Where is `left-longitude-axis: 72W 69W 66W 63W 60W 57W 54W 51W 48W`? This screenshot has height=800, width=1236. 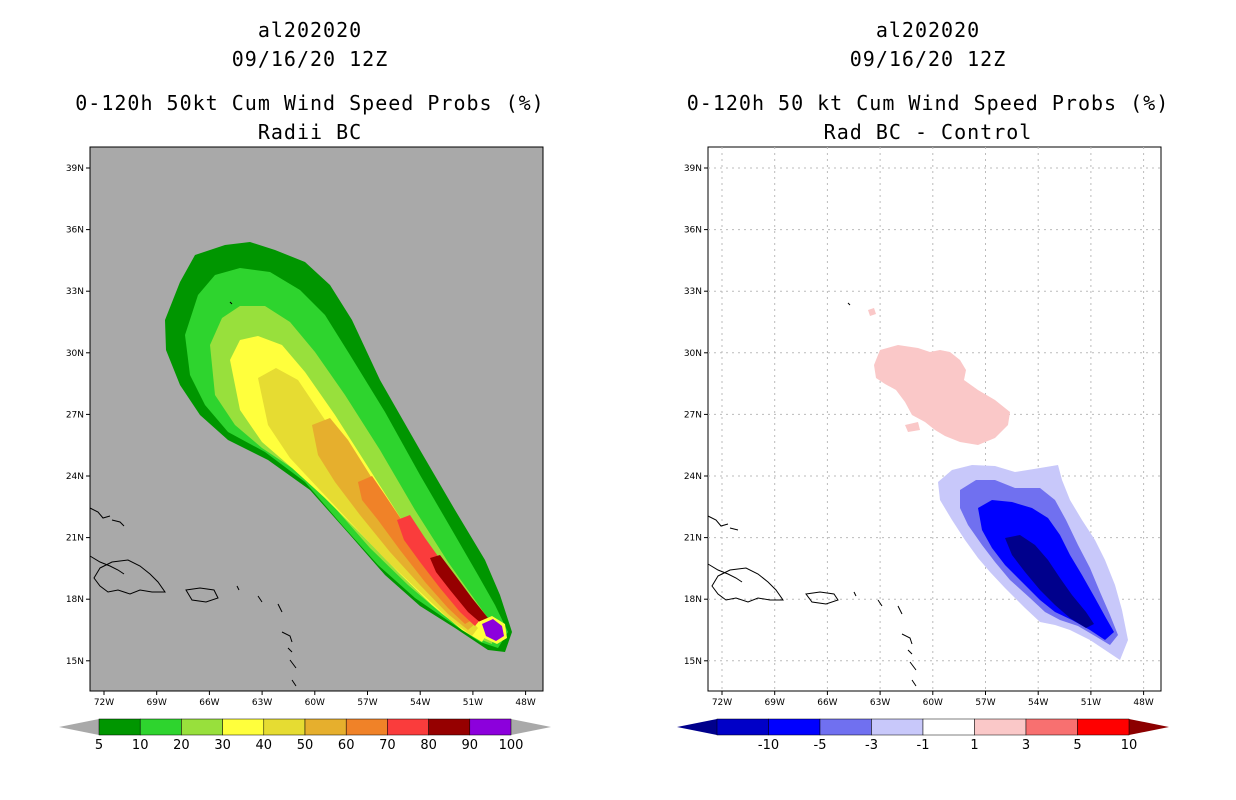 left-longitude-axis: 72W 69W 66W 63W 60W 57W 54W 51W 48W is located at coordinates (315, 699).